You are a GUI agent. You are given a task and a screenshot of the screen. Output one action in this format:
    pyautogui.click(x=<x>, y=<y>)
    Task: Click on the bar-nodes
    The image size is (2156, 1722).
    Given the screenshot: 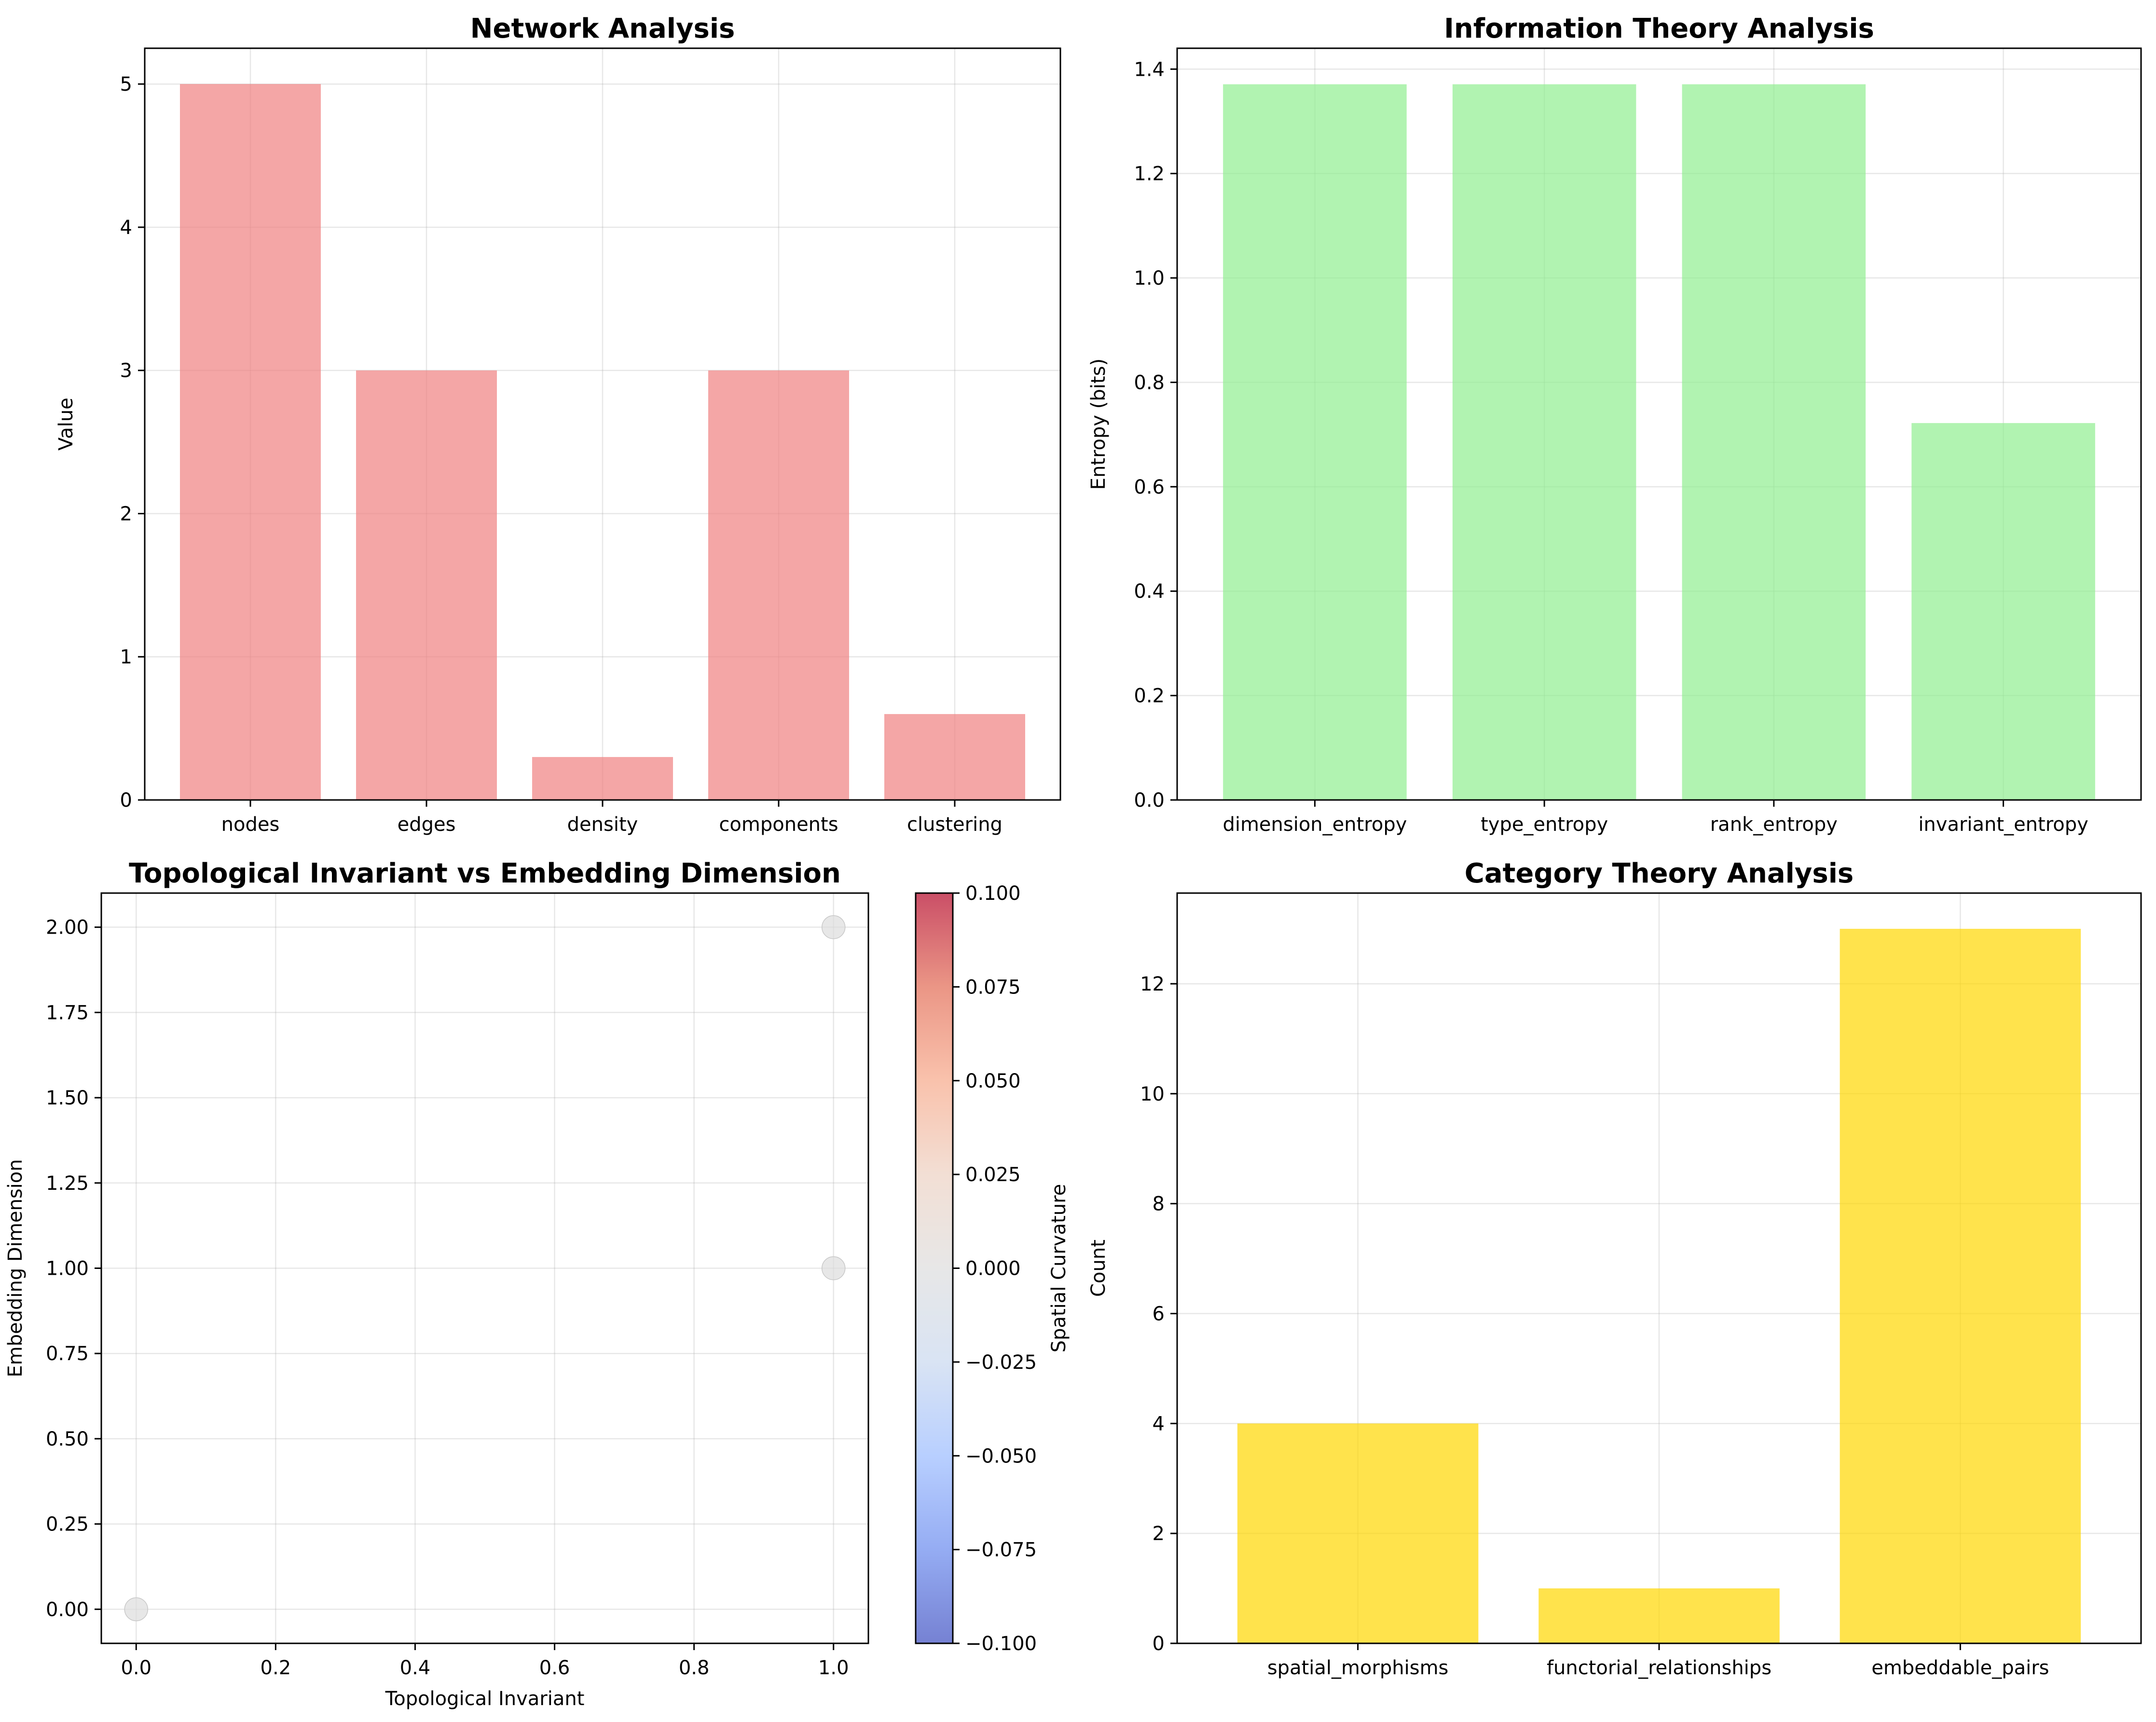 What is the action you would take?
    pyautogui.click(x=250, y=442)
    